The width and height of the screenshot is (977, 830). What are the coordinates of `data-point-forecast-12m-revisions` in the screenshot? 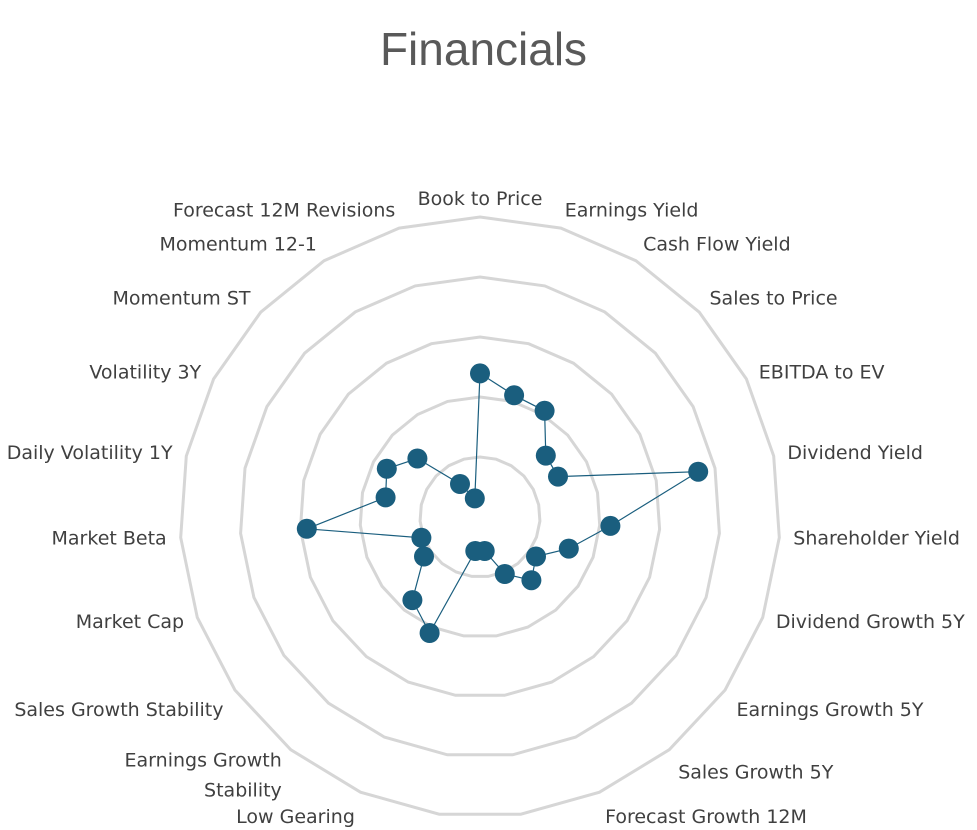 It's located at (474, 498).